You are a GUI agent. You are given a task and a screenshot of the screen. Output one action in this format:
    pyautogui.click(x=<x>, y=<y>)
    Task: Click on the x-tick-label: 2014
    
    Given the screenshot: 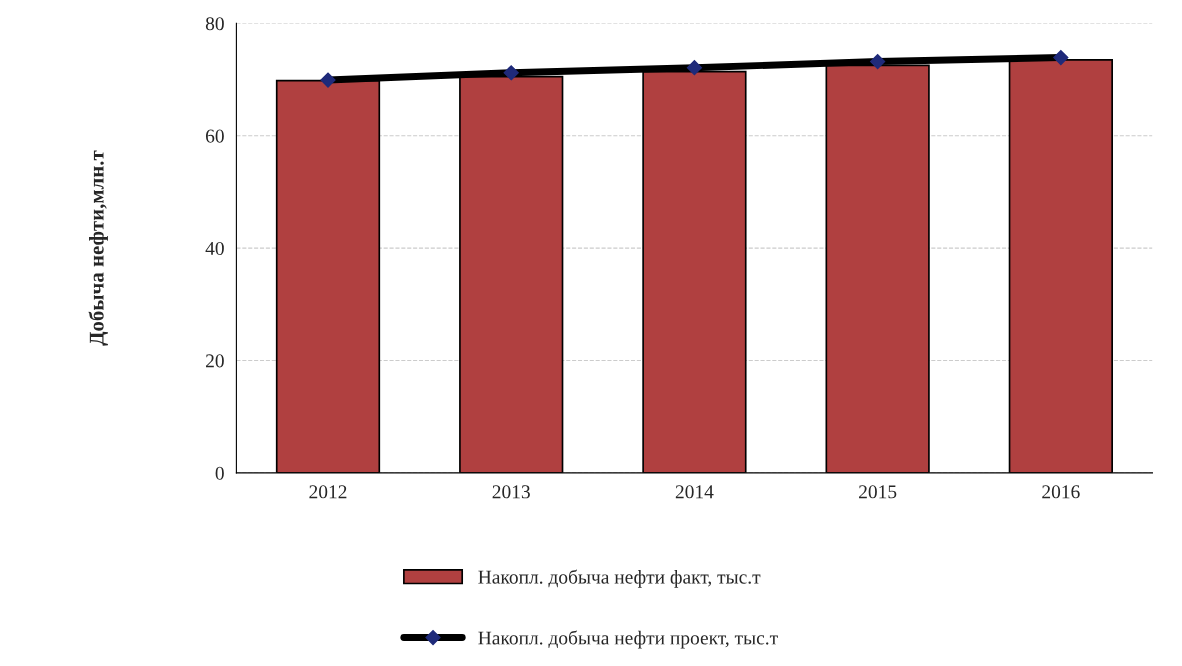 What is the action you would take?
    pyautogui.click(x=694, y=492)
    